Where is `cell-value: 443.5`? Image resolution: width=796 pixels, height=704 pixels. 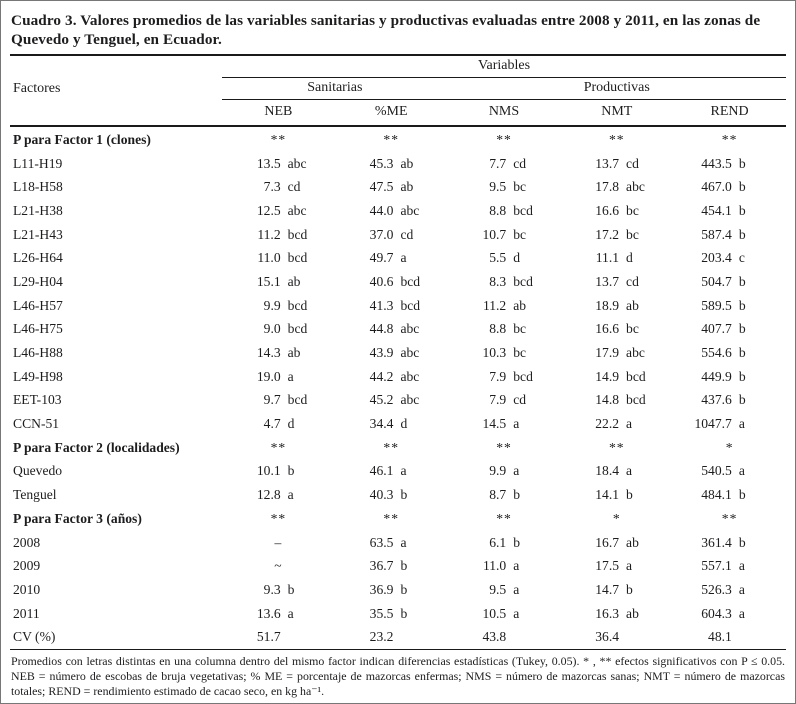 cell-value: 443.5 is located at coordinates (716, 163).